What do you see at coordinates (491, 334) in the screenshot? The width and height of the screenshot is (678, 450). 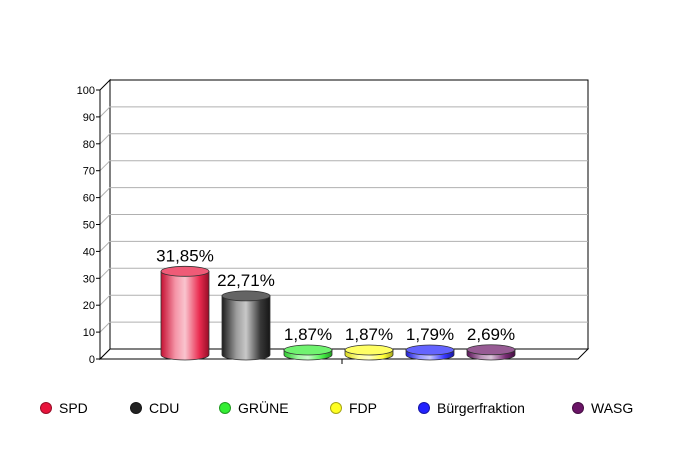 I see `data-label: 2,69%` at bounding box center [491, 334].